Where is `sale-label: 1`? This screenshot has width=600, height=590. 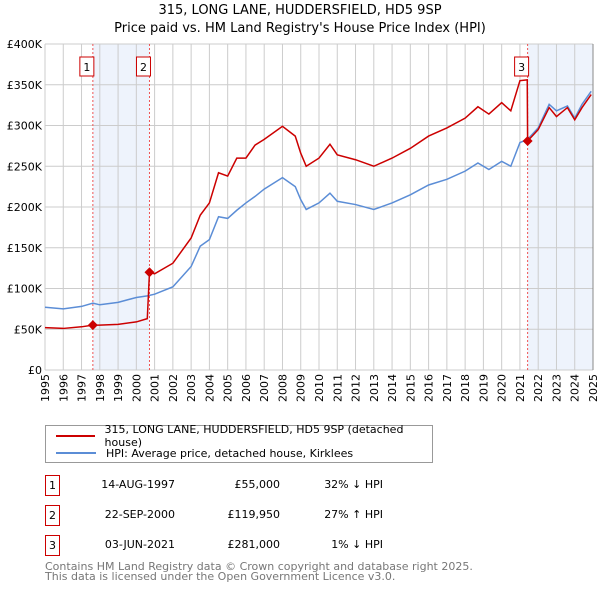
sale-label: 1 is located at coordinates (86, 67).